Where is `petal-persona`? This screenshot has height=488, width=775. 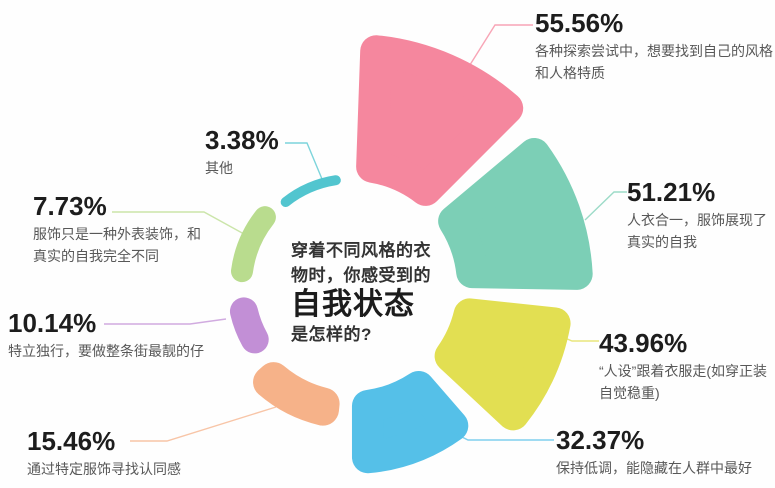
petal-persona is located at coordinates (502, 364).